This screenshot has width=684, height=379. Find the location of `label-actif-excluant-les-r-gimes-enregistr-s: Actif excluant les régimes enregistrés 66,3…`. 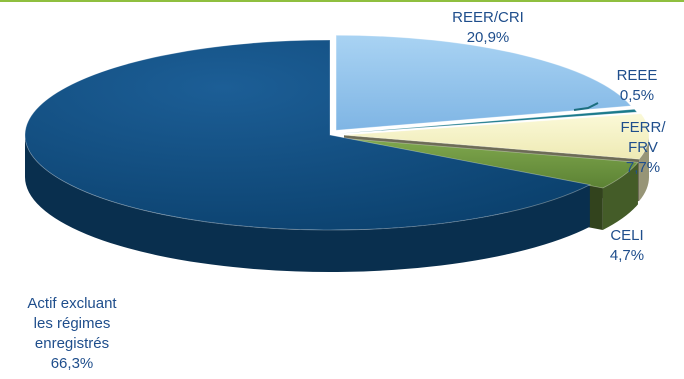

label-actif-excluant-les-r-gimes-enregistr-s: Actif excluant les régimes enregistrés 66,3… is located at coordinates (72, 333).